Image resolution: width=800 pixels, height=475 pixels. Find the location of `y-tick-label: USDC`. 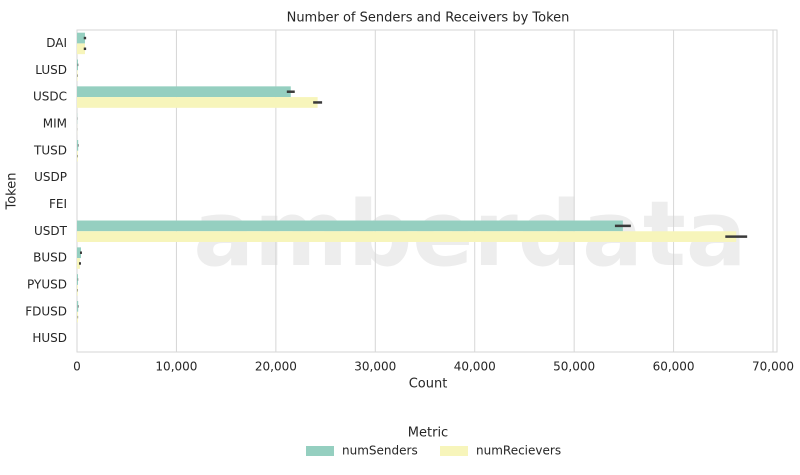

y-tick-label: USDC is located at coordinates (50, 97).